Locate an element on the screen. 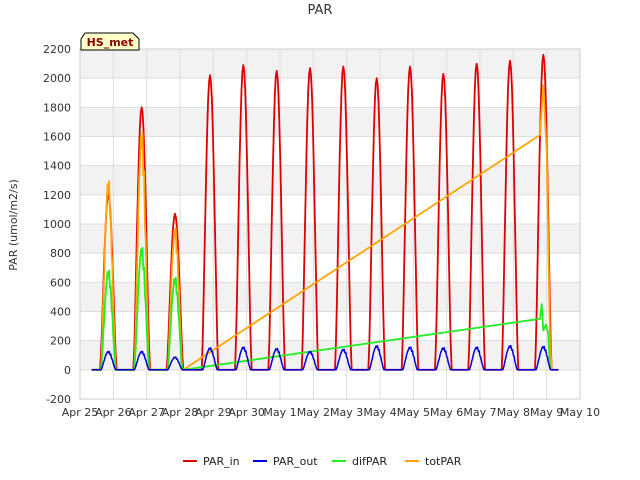  station-badge: HS_met is located at coordinates (110, 41).